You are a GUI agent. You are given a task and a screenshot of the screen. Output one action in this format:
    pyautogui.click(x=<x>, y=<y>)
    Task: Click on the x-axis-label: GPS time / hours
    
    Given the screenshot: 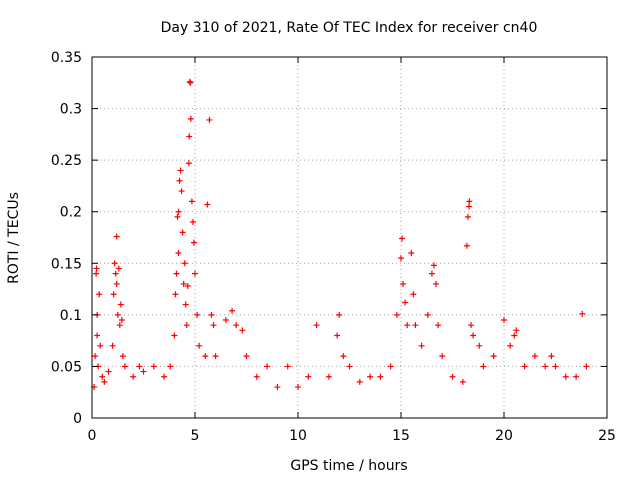 What is the action you would take?
    pyautogui.click(x=348, y=466)
    